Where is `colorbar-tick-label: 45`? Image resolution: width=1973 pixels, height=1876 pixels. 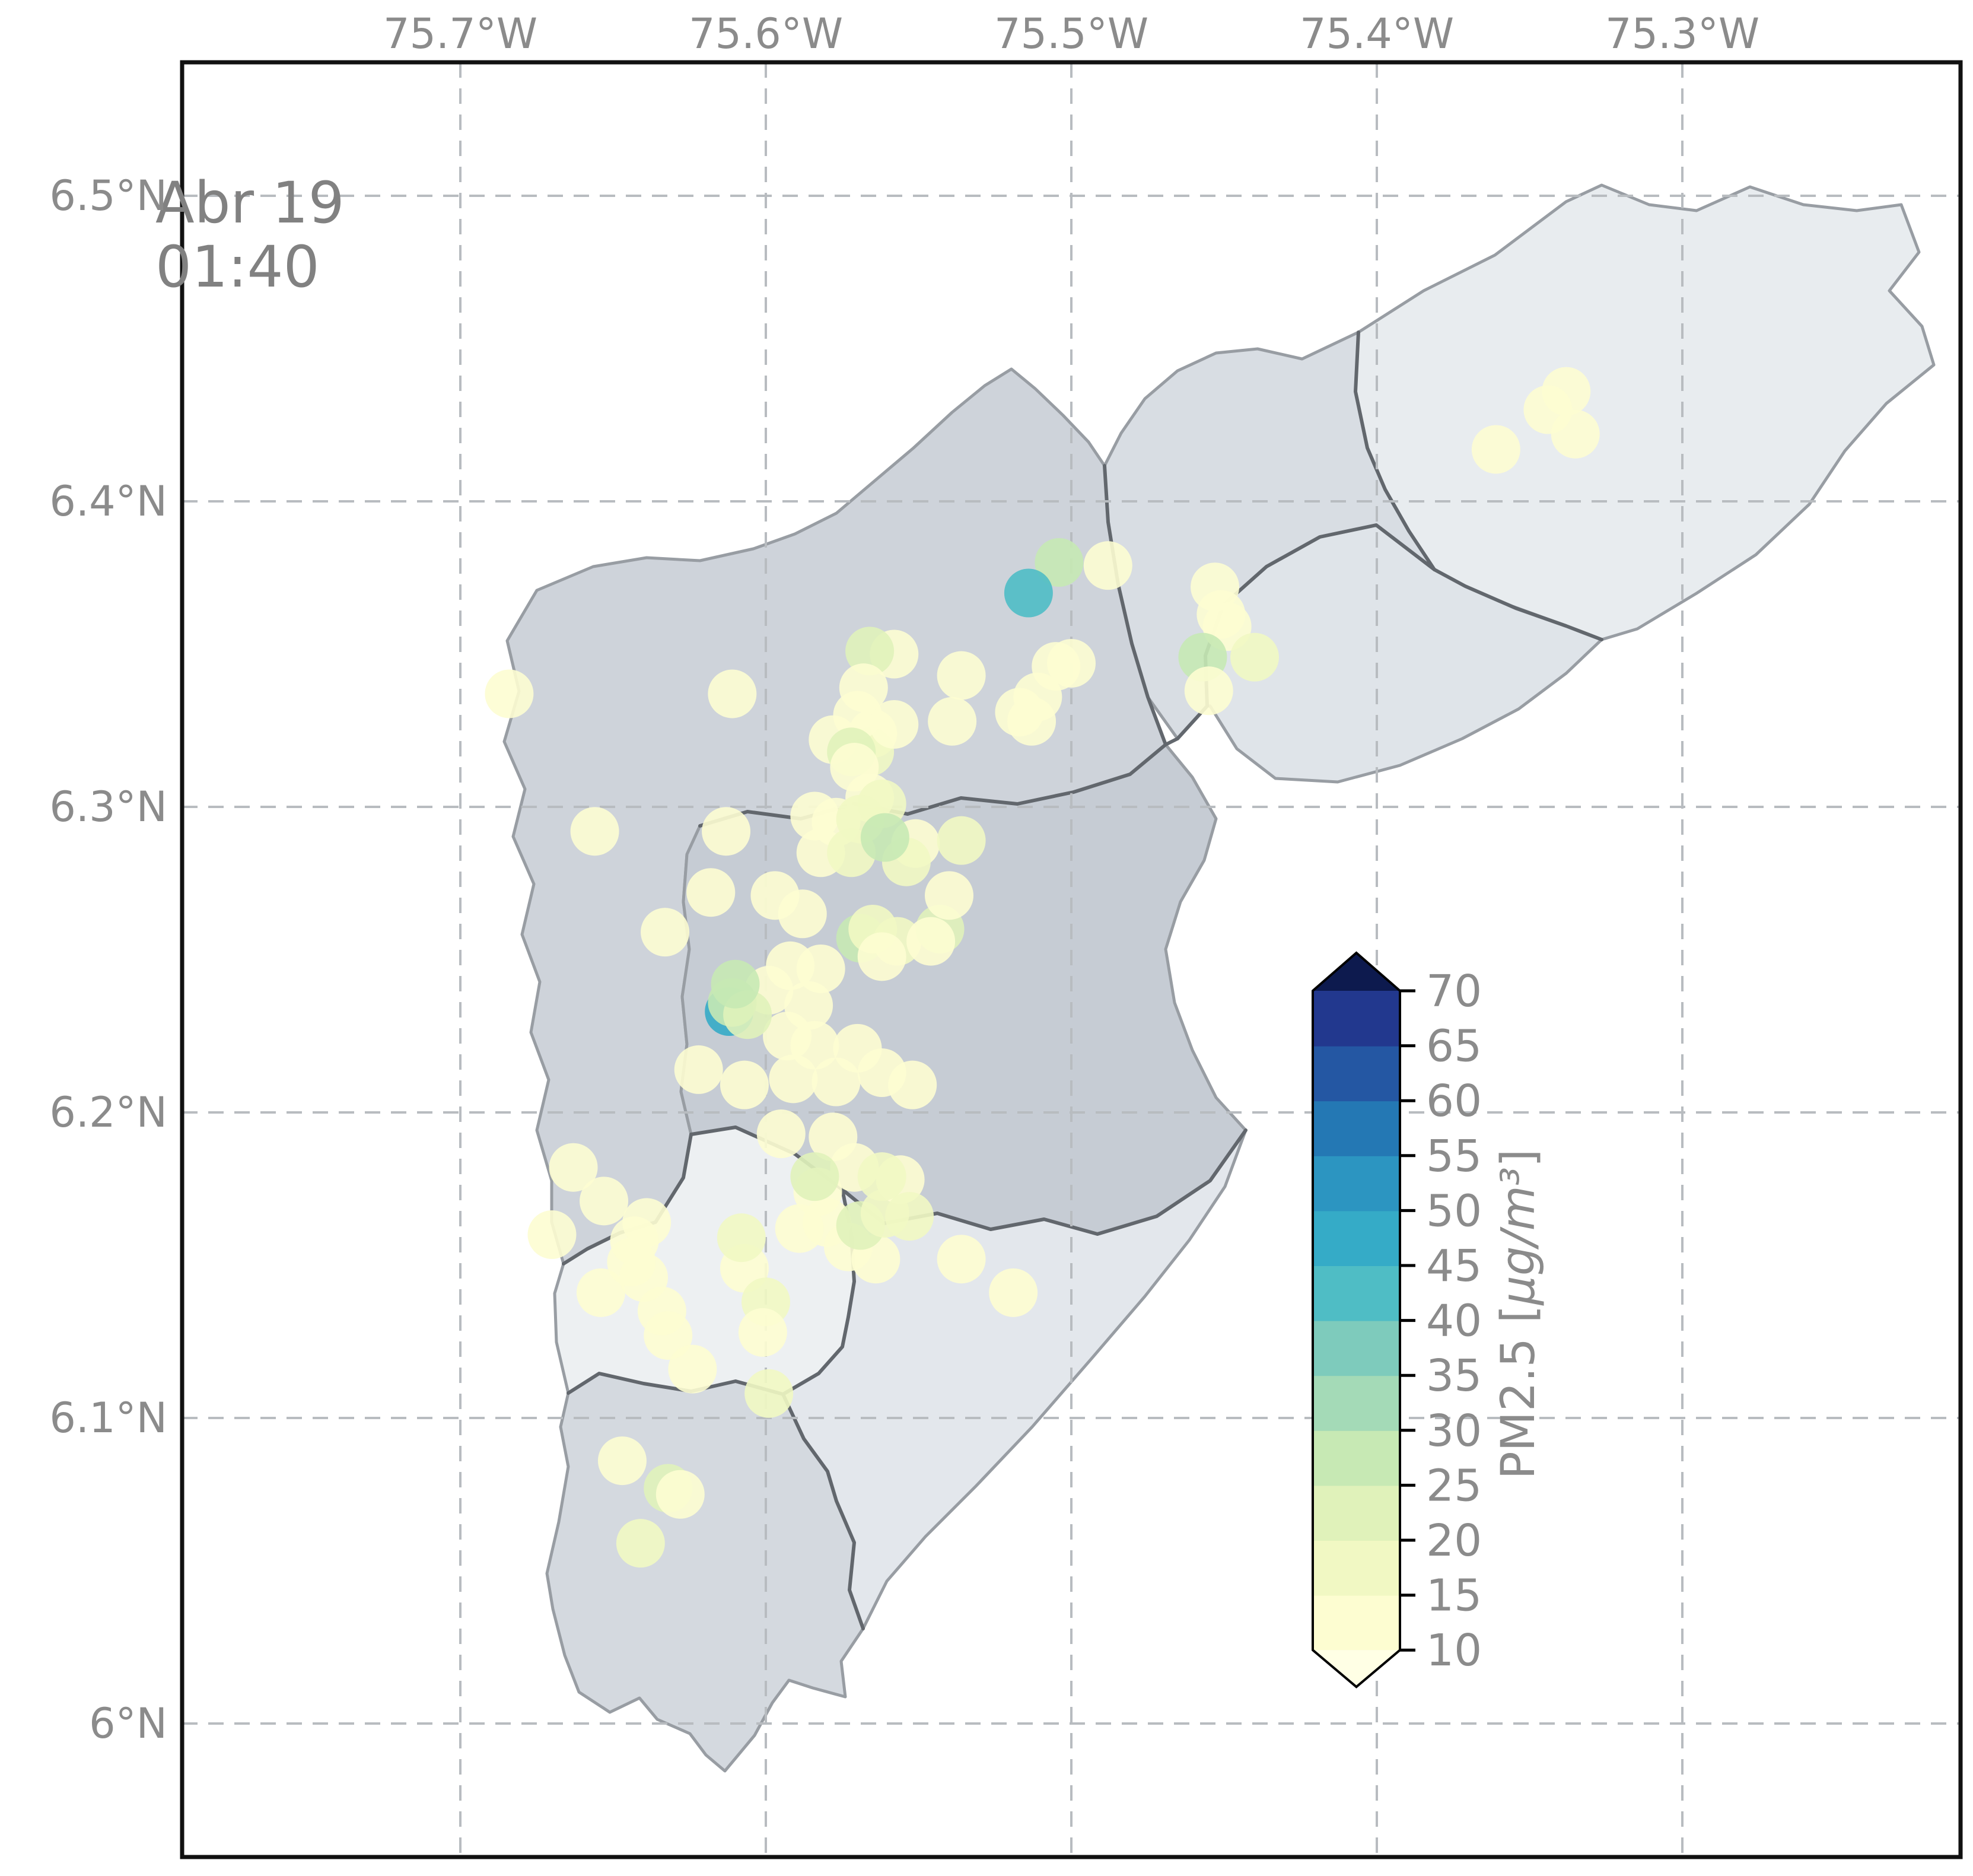
colorbar-tick-label: 45 is located at coordinates (1454, 1266).